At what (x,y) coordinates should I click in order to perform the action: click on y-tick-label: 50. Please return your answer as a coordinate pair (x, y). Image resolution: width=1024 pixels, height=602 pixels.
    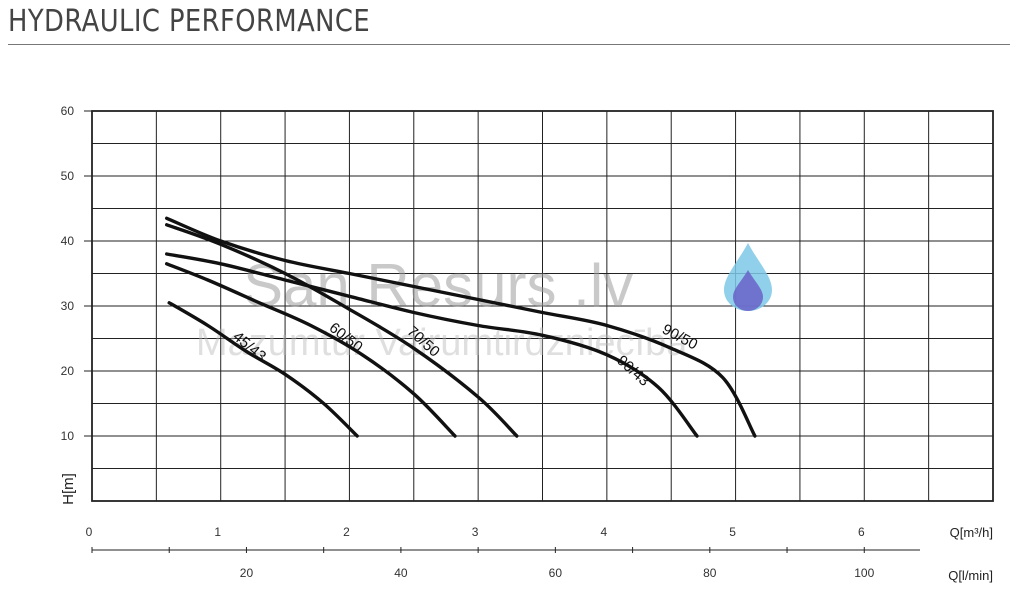
    Looking at the image, I should click on (68, 176).